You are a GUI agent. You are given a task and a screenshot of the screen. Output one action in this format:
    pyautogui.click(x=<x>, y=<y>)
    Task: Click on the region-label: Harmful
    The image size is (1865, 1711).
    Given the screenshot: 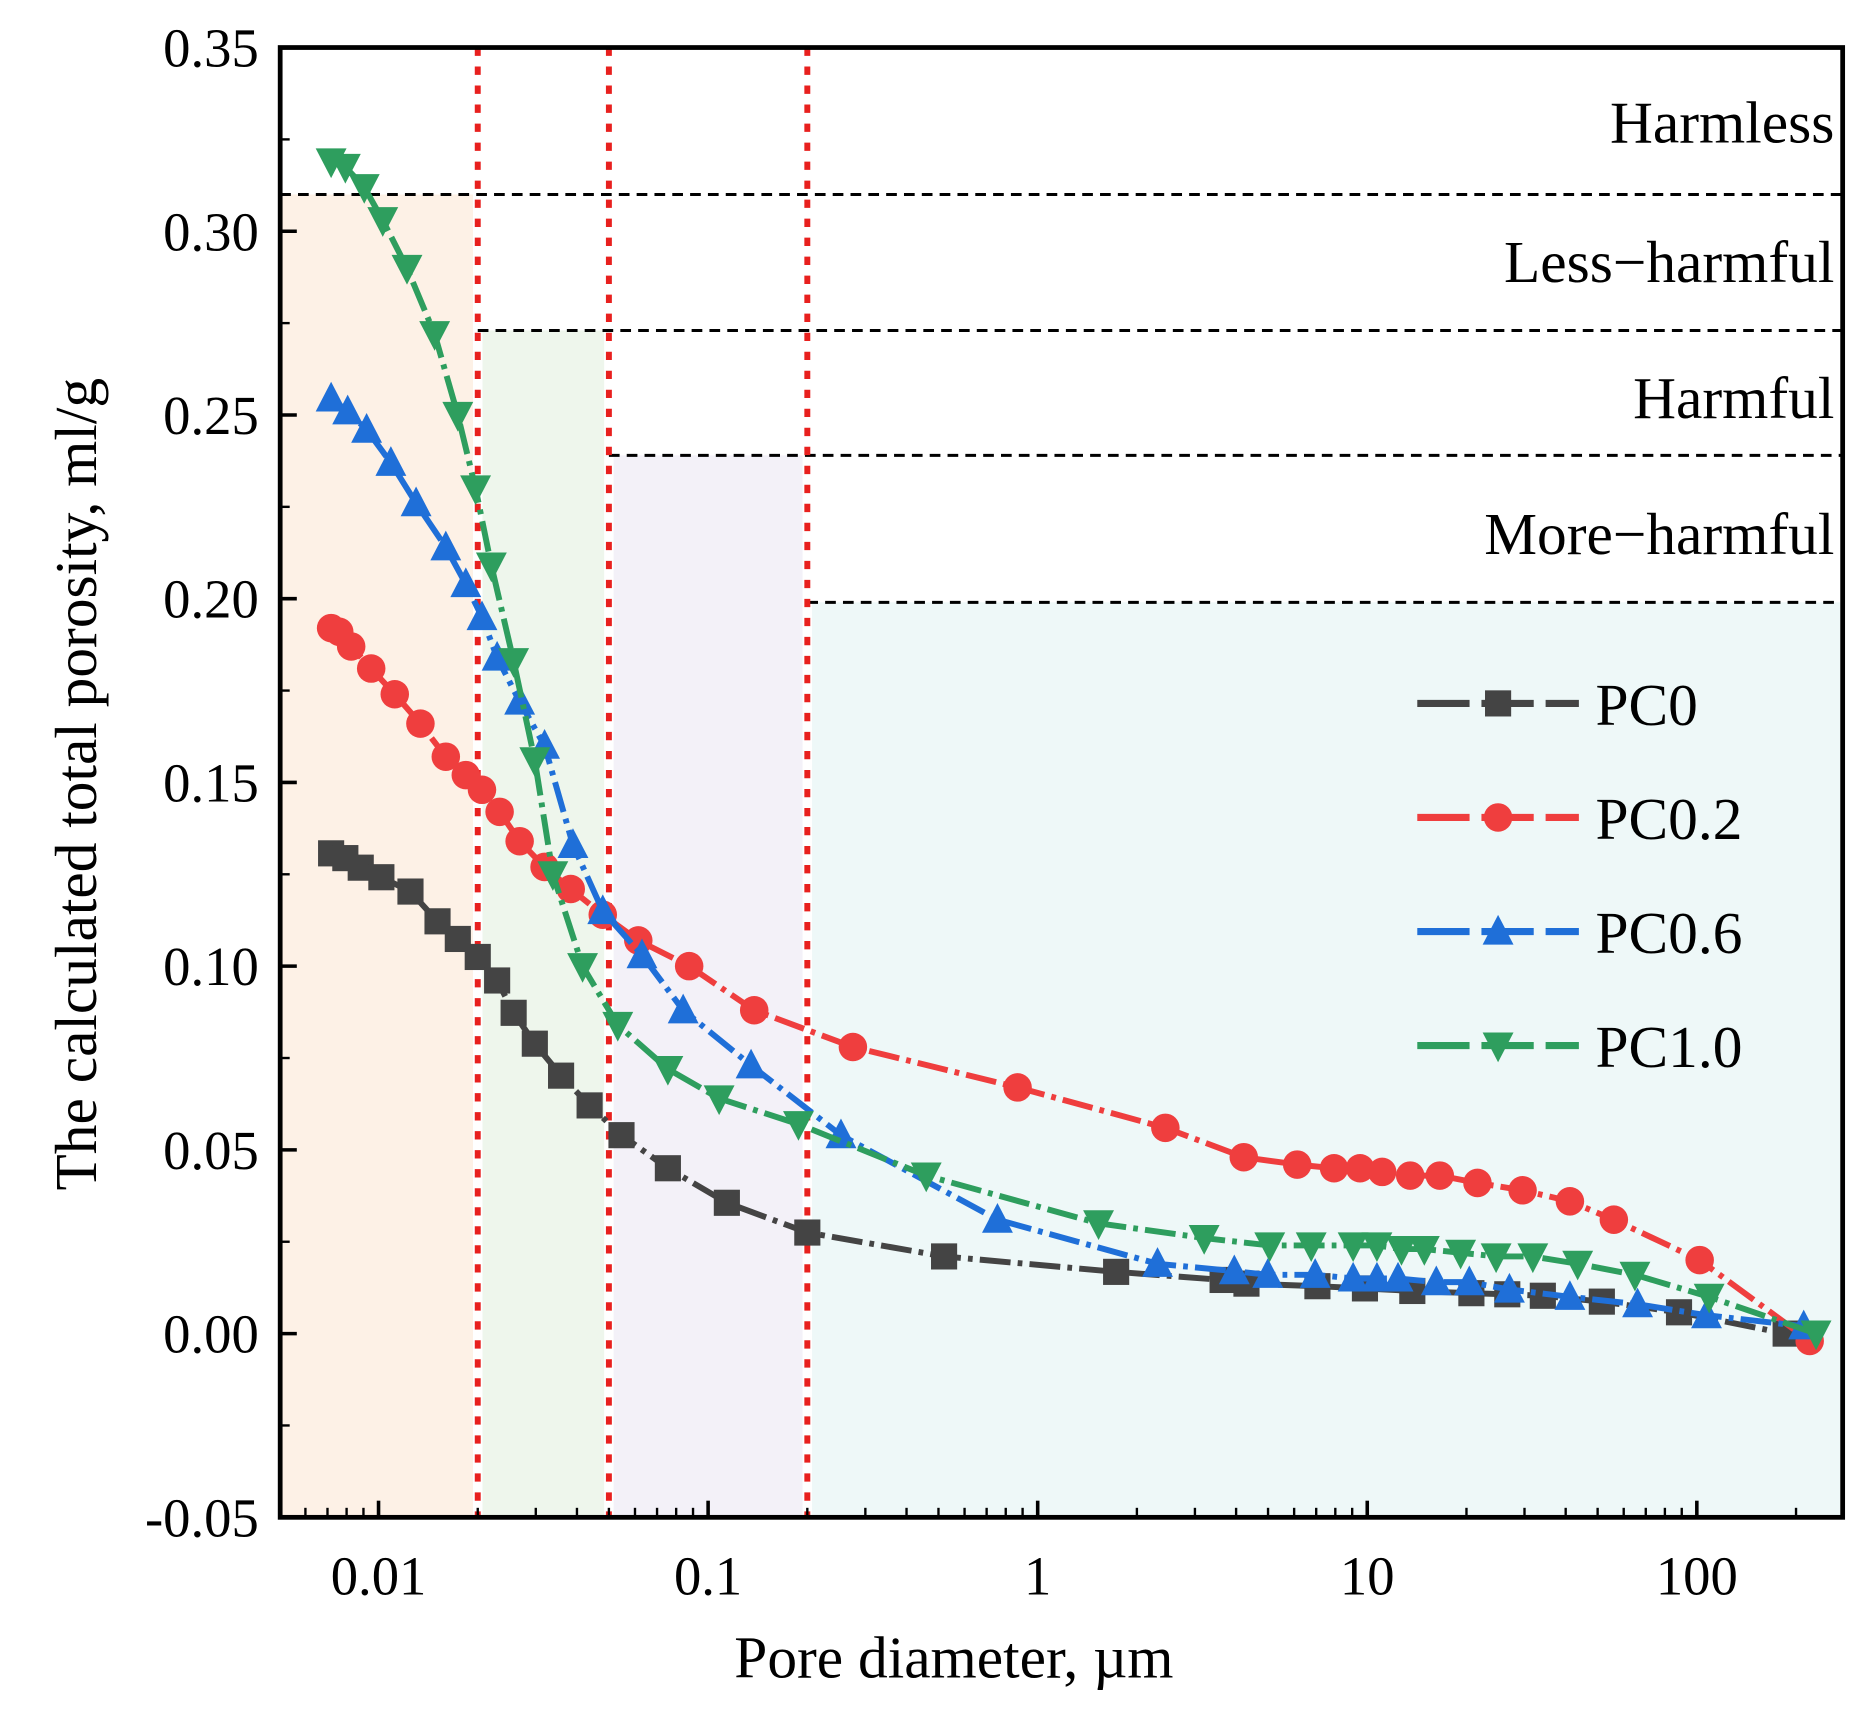 What is the action you would take?
    pyautogui.click(x=1733, y=398)
    